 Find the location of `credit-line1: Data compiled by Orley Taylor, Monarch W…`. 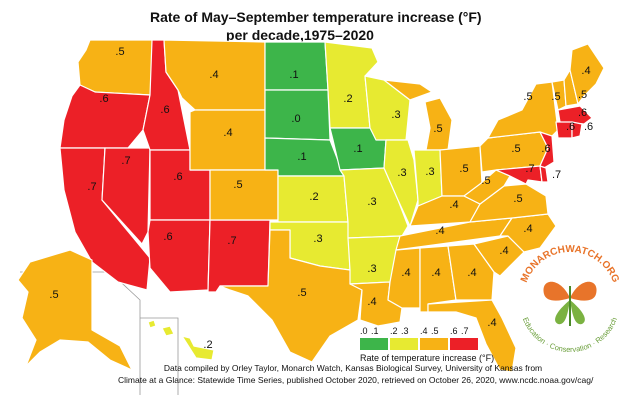

credit-line1: Data compiled by Orley Taylor, Monarch W… is located at coordinates (353, 368).